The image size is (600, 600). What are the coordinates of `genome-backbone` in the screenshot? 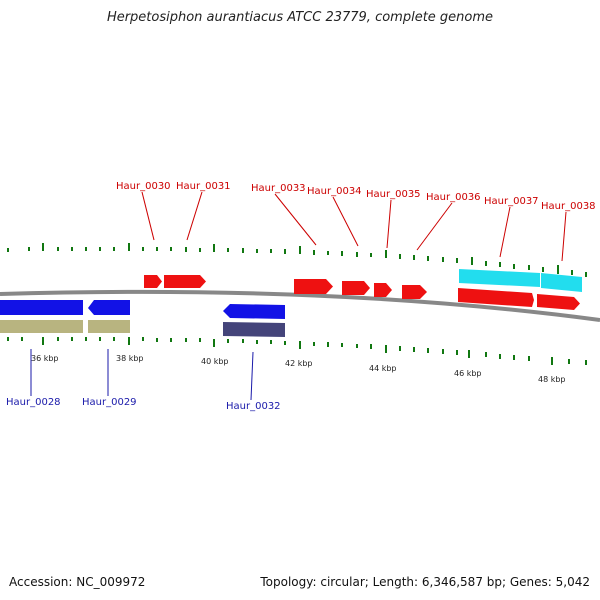 It's located at (300, 305).